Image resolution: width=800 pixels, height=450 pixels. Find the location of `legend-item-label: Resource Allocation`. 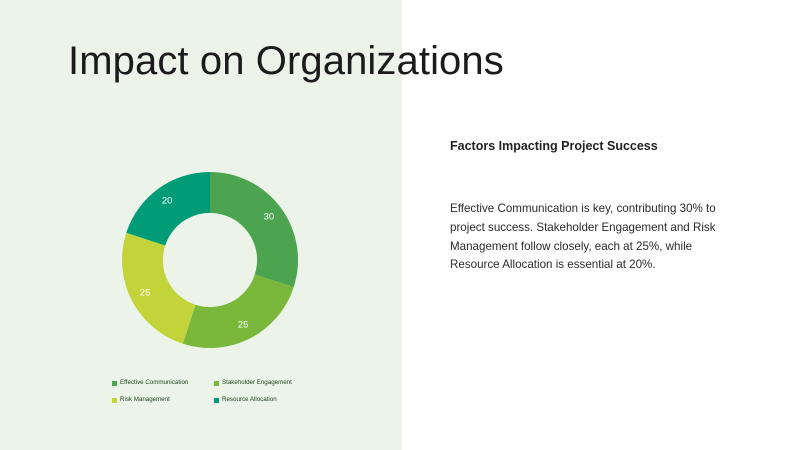

legend-item-label: Resource Allocation is located at coordinates (249, 400).